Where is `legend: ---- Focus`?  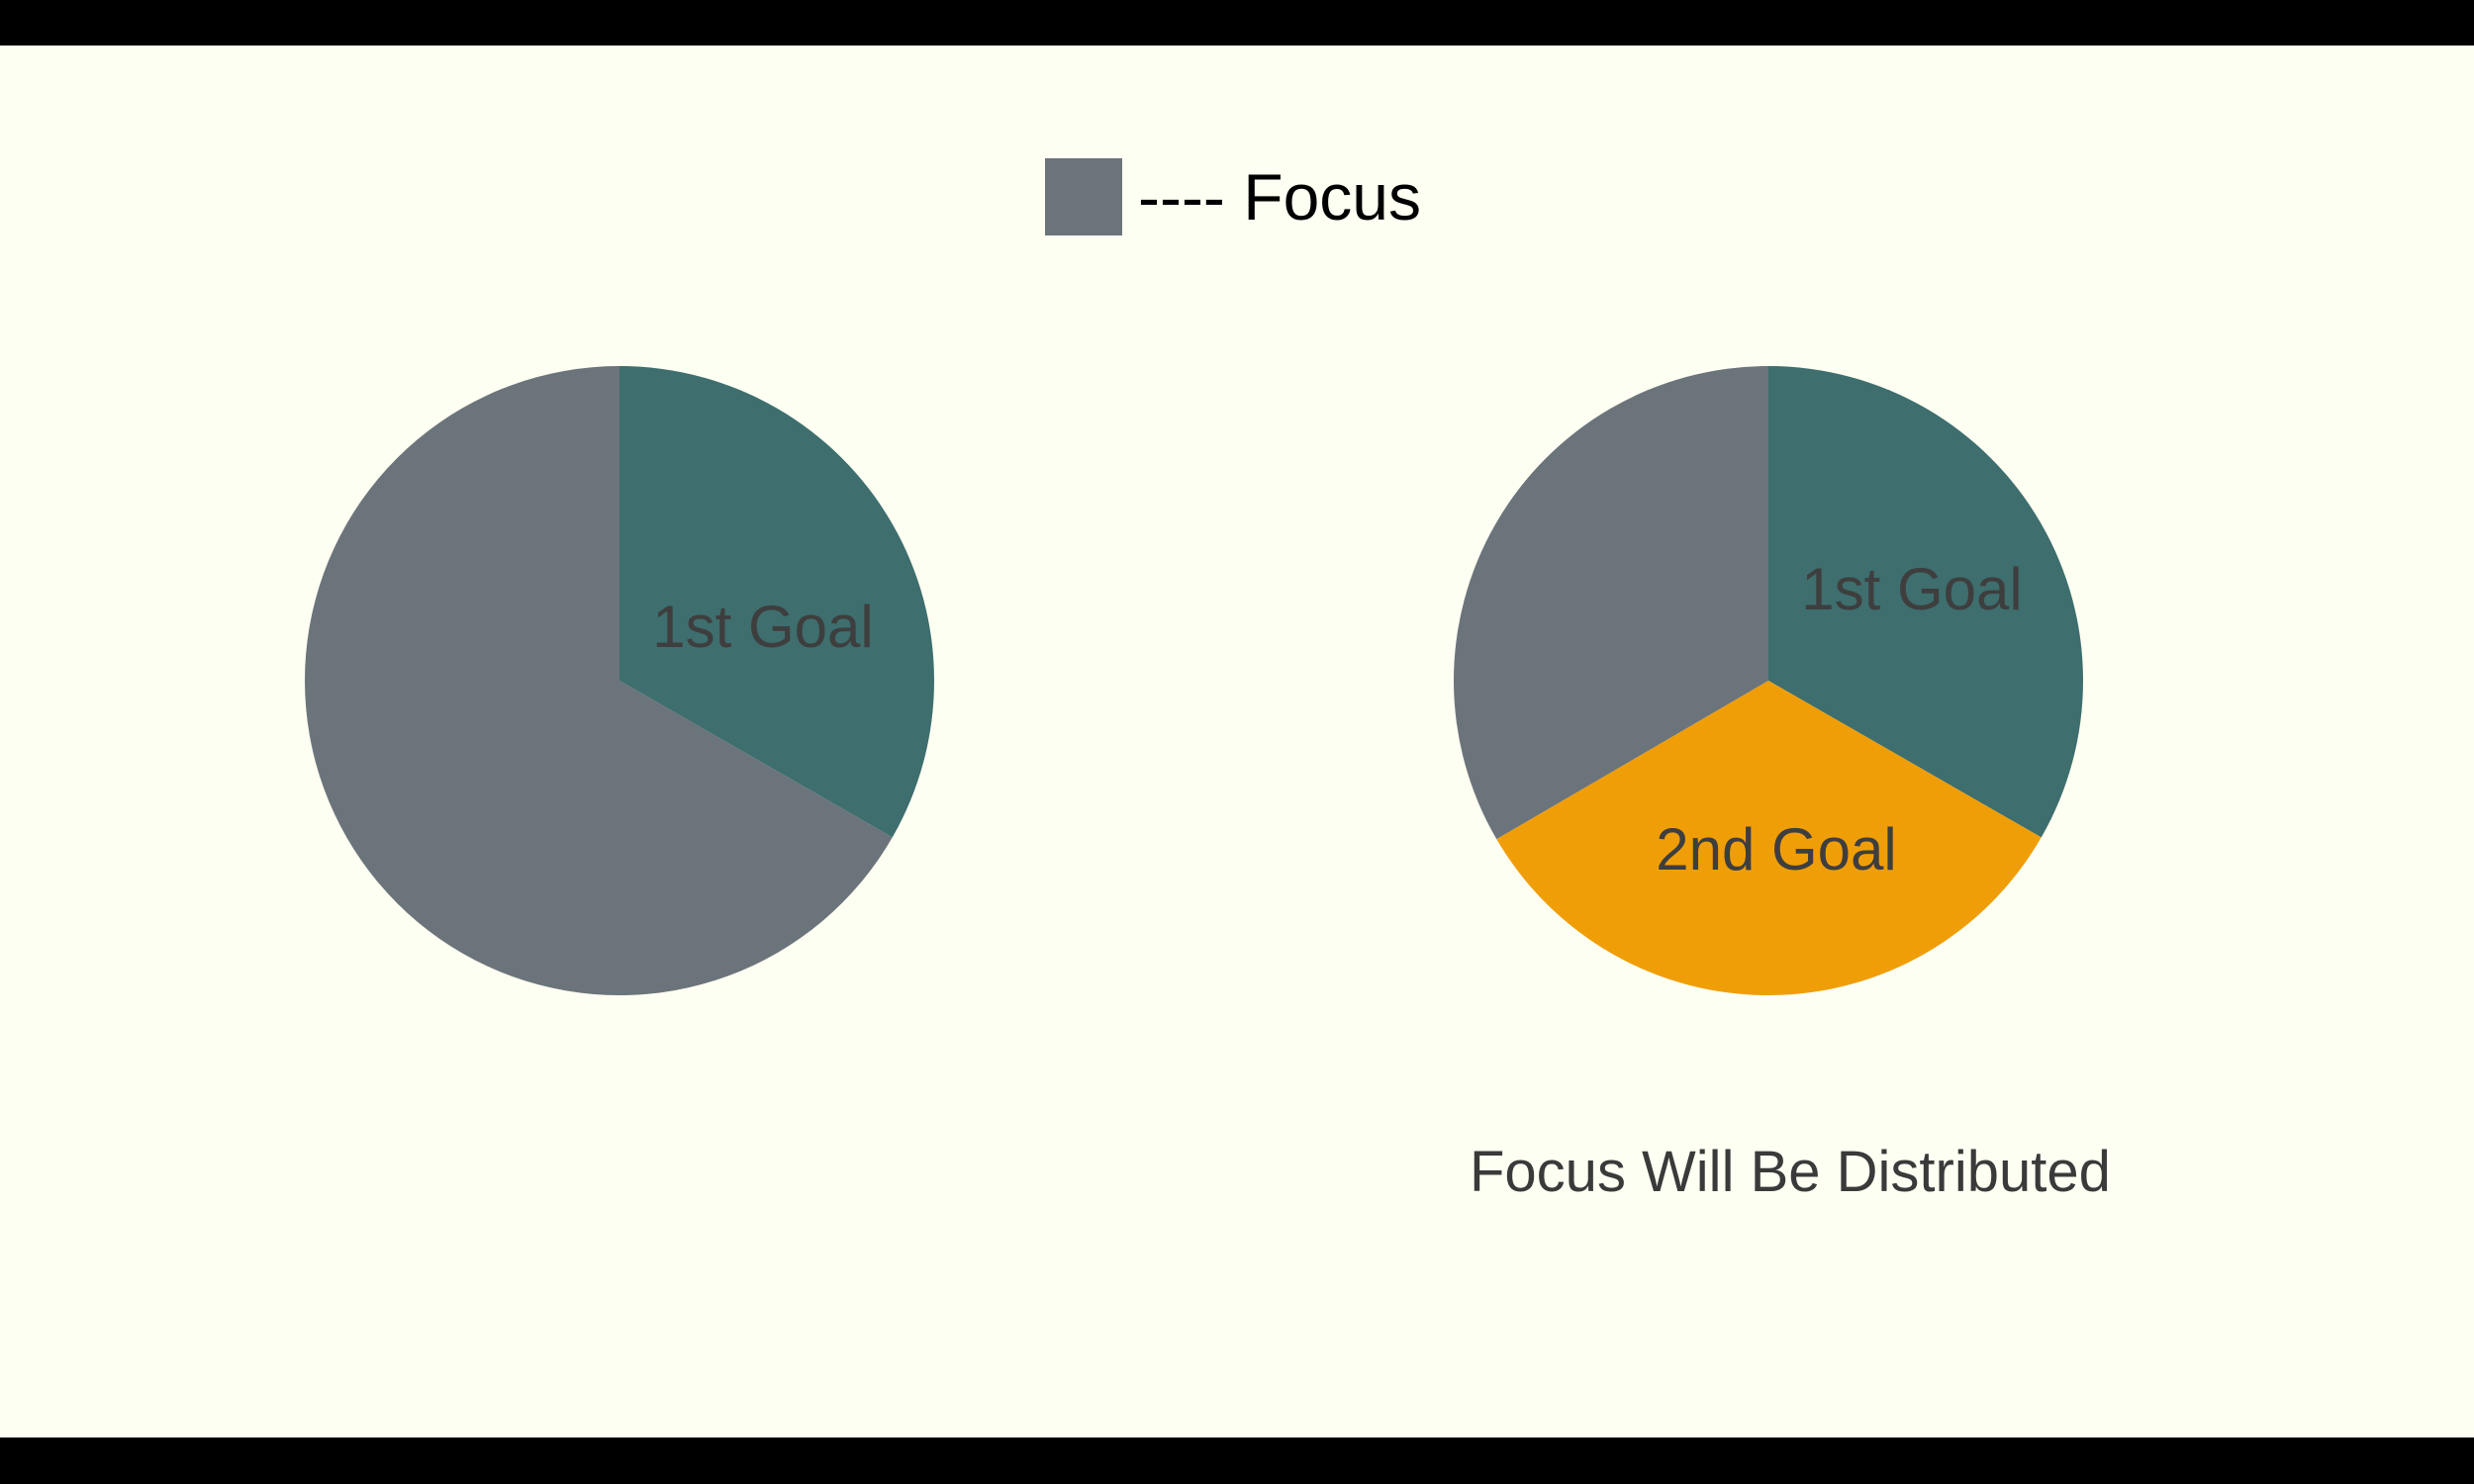 legend: ---- Focus is located at coordinates (1233, 196).